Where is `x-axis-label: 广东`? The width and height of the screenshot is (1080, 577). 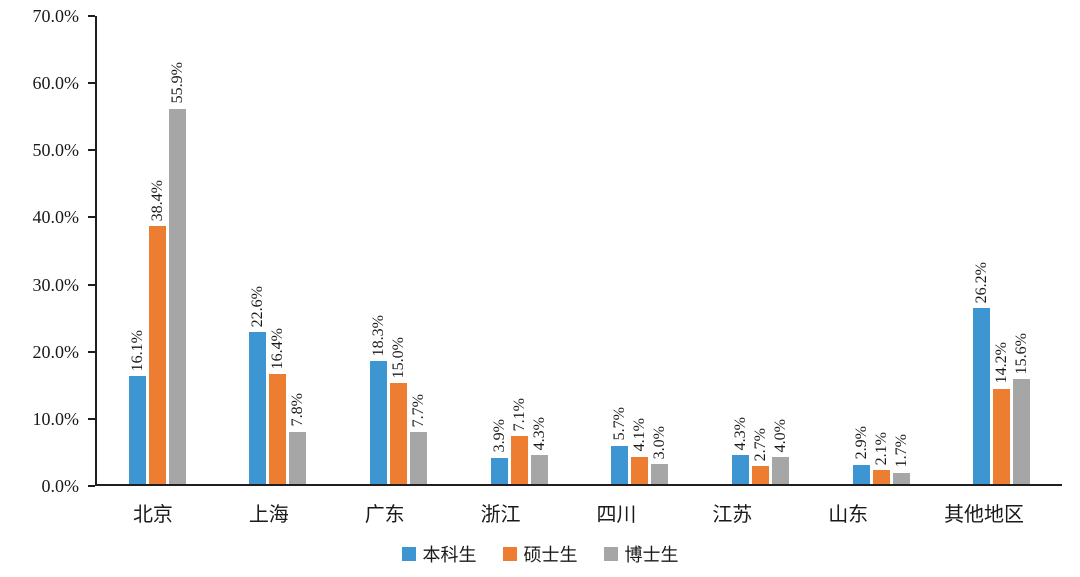
x-axis-label: 广东 is located at coordinates (384, 515).